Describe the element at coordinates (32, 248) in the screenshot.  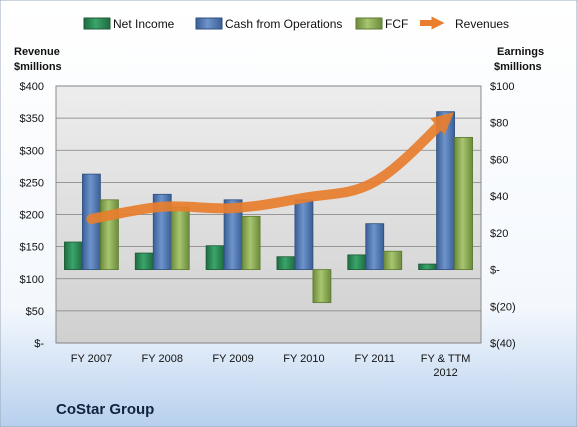
I see `left-axis-tick-label: $150` at that location.